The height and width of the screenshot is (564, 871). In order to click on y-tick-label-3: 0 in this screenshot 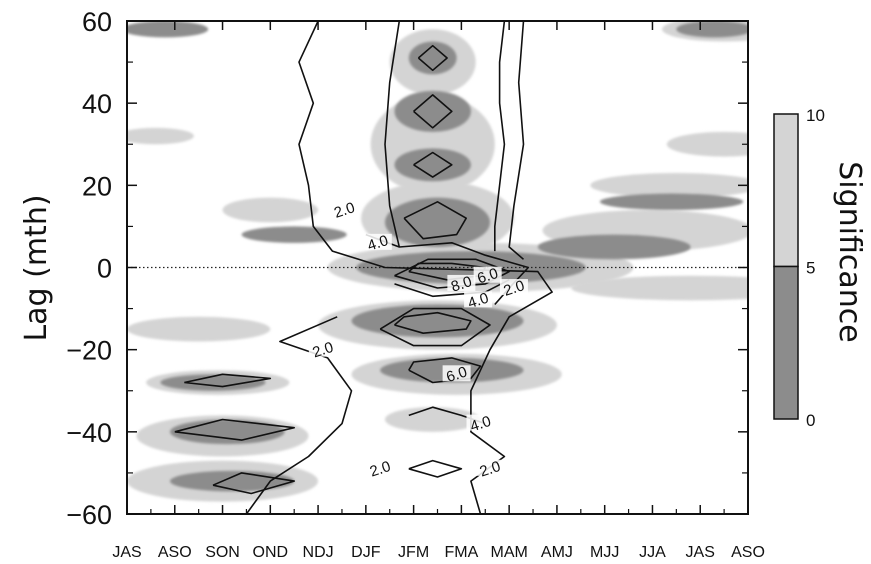, I will do `click(104, 269)`.